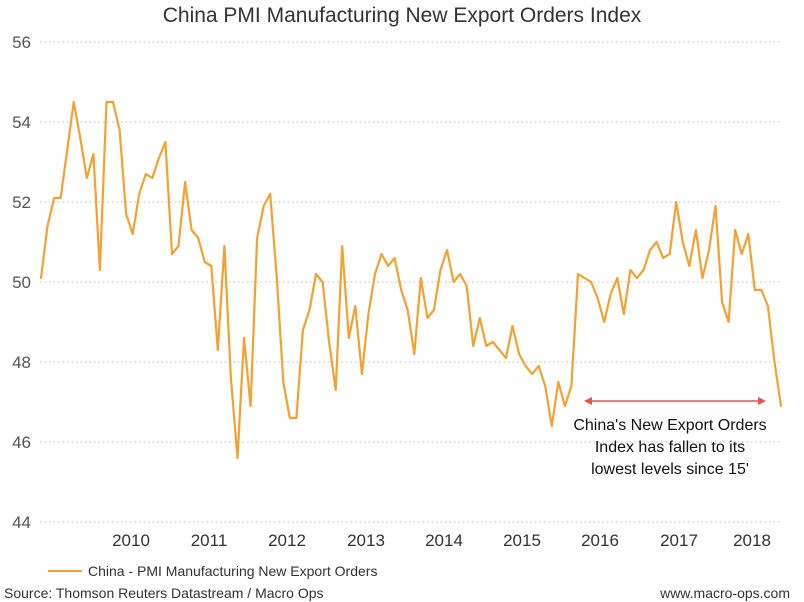  Describe the element at coordinates (762, 401) in the screenshot. I see `annotation-arrow-head-right` at that location.